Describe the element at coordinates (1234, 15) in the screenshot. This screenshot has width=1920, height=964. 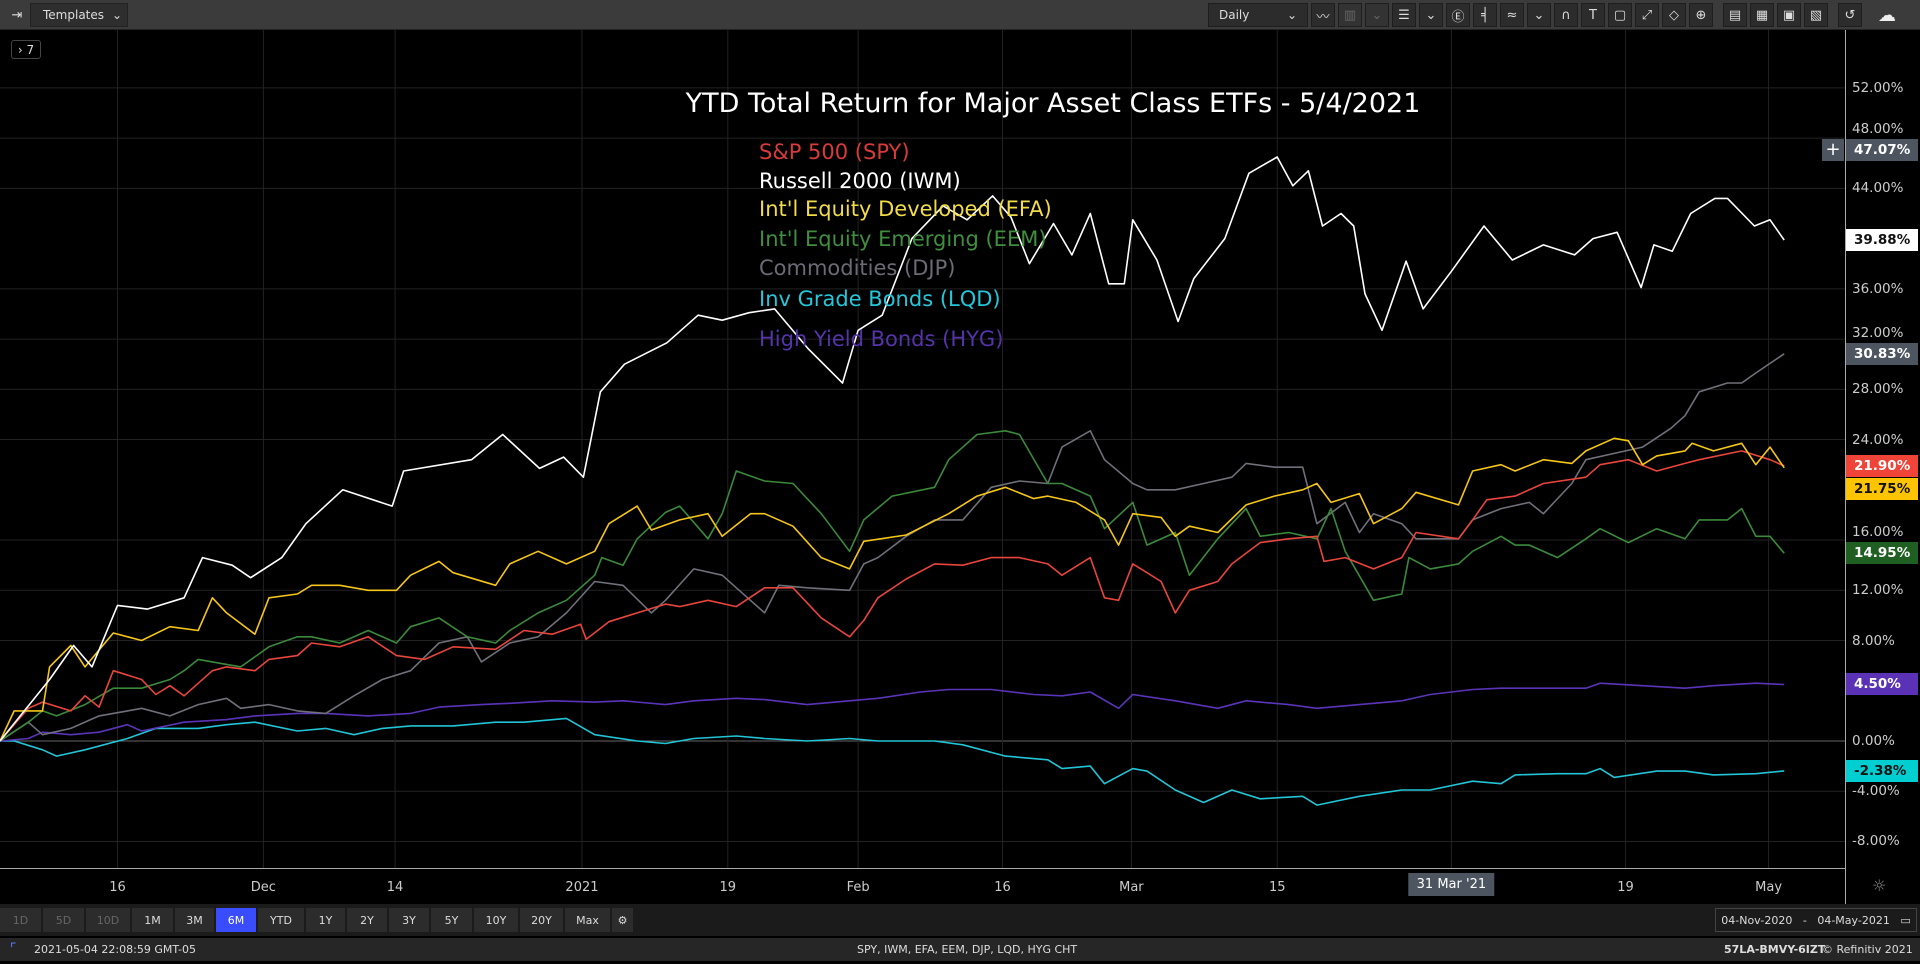
I see `interval-label: Daily` at that location.